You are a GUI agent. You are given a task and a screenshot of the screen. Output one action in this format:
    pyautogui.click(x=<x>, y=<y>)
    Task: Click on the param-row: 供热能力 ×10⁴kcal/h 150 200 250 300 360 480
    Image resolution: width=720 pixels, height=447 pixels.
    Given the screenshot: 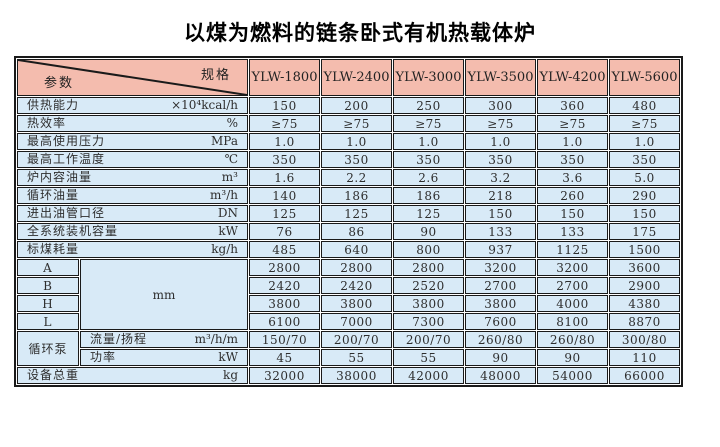 What is the action you would take?
    pyautogui.click(x=348, y=105)
    